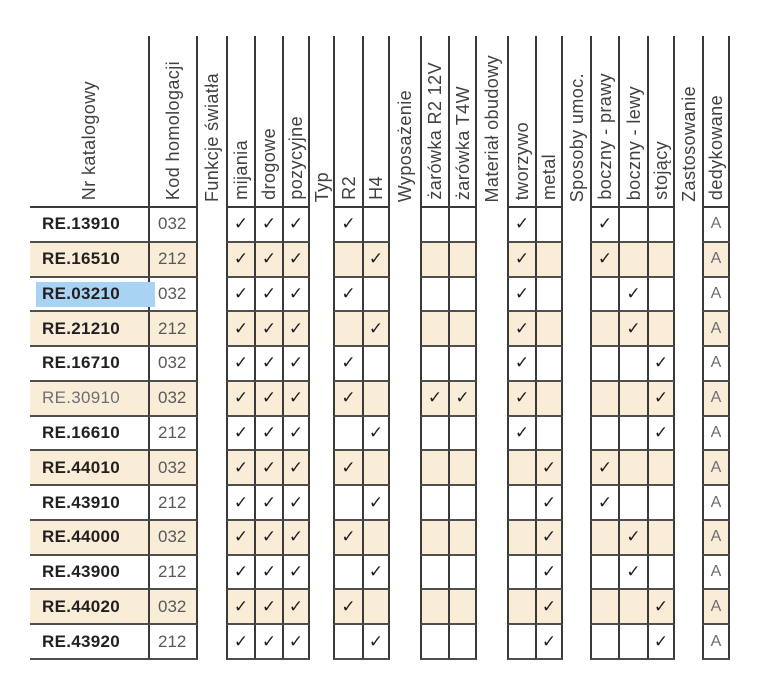 This screenshot has height=685, width=761. Describe the element at coordinates (688, 122) in the screenshot. I see `column-group-header-zastosowanie: Zastosowanie` at that location.